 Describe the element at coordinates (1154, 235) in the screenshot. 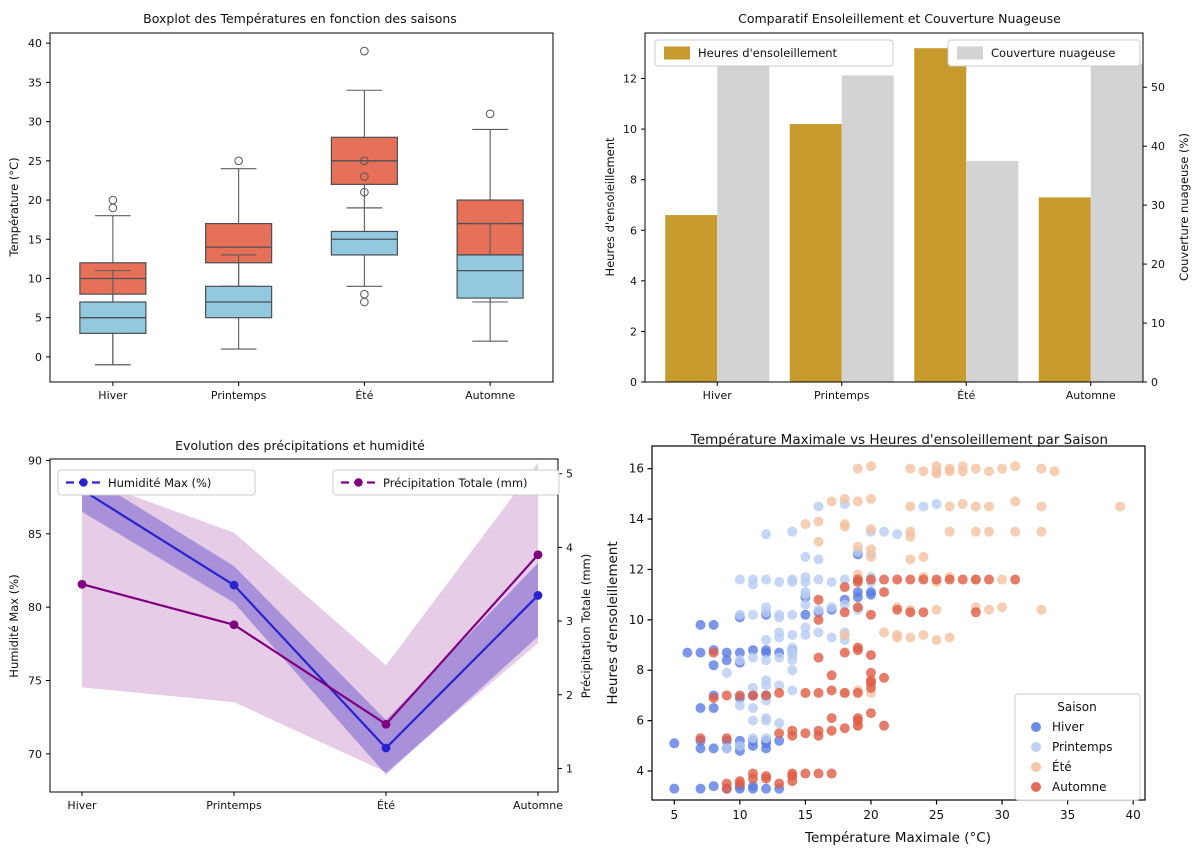

I see `y-axis-right: 0 10 20 30 40 50` at that location.